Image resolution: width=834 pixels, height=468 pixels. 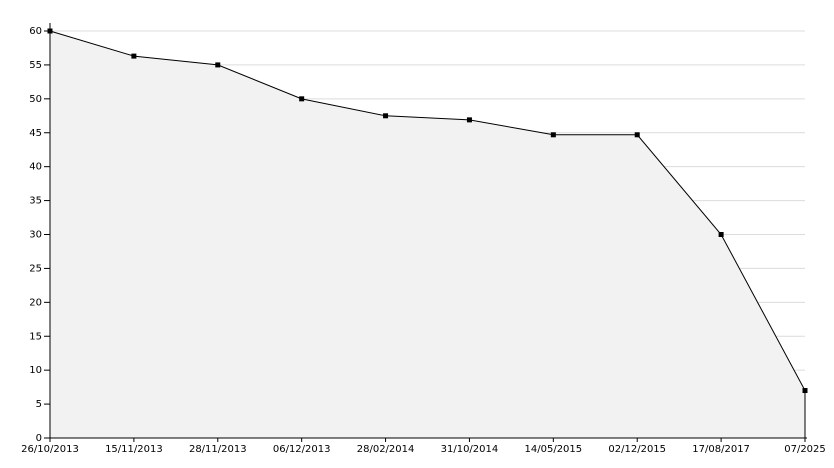 What do you see at coordinates (35, 133) in the screenshot?
I see `y-tick-label: 45` at bounding box center [35, 133].